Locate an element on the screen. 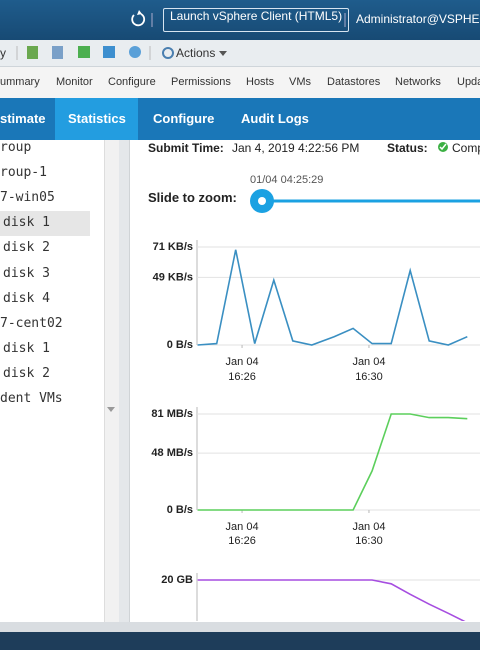  tree-item: 7-win05 is located at coordinates (27, 198).